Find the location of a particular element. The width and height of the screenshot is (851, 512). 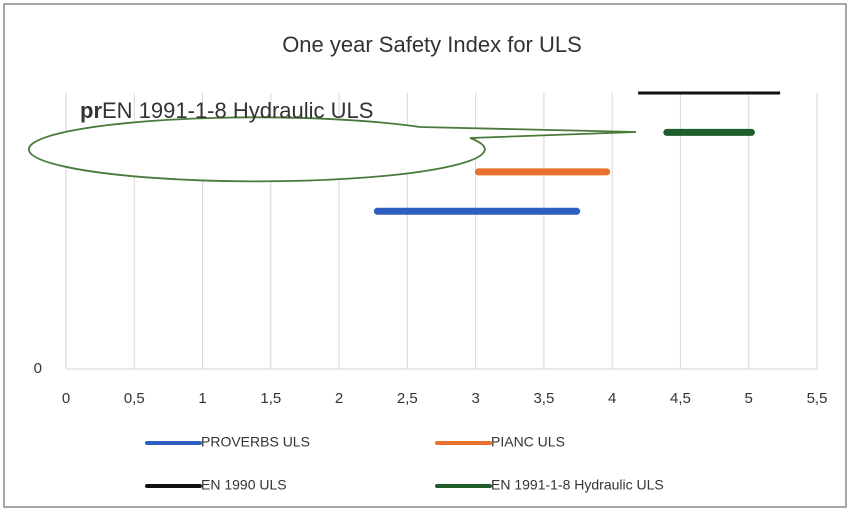

x-tick-label: 5,5 is located at coordinates (817, 398).